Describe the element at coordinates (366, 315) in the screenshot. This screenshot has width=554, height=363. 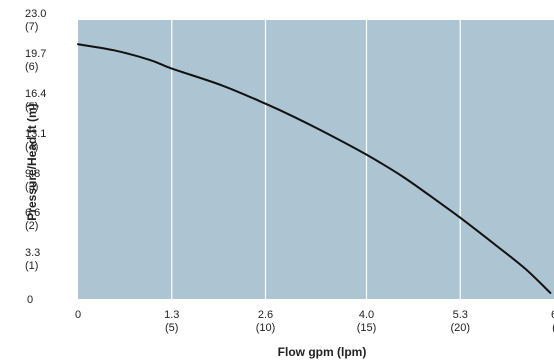
I see `x-tick-label: 4.0` at that location.